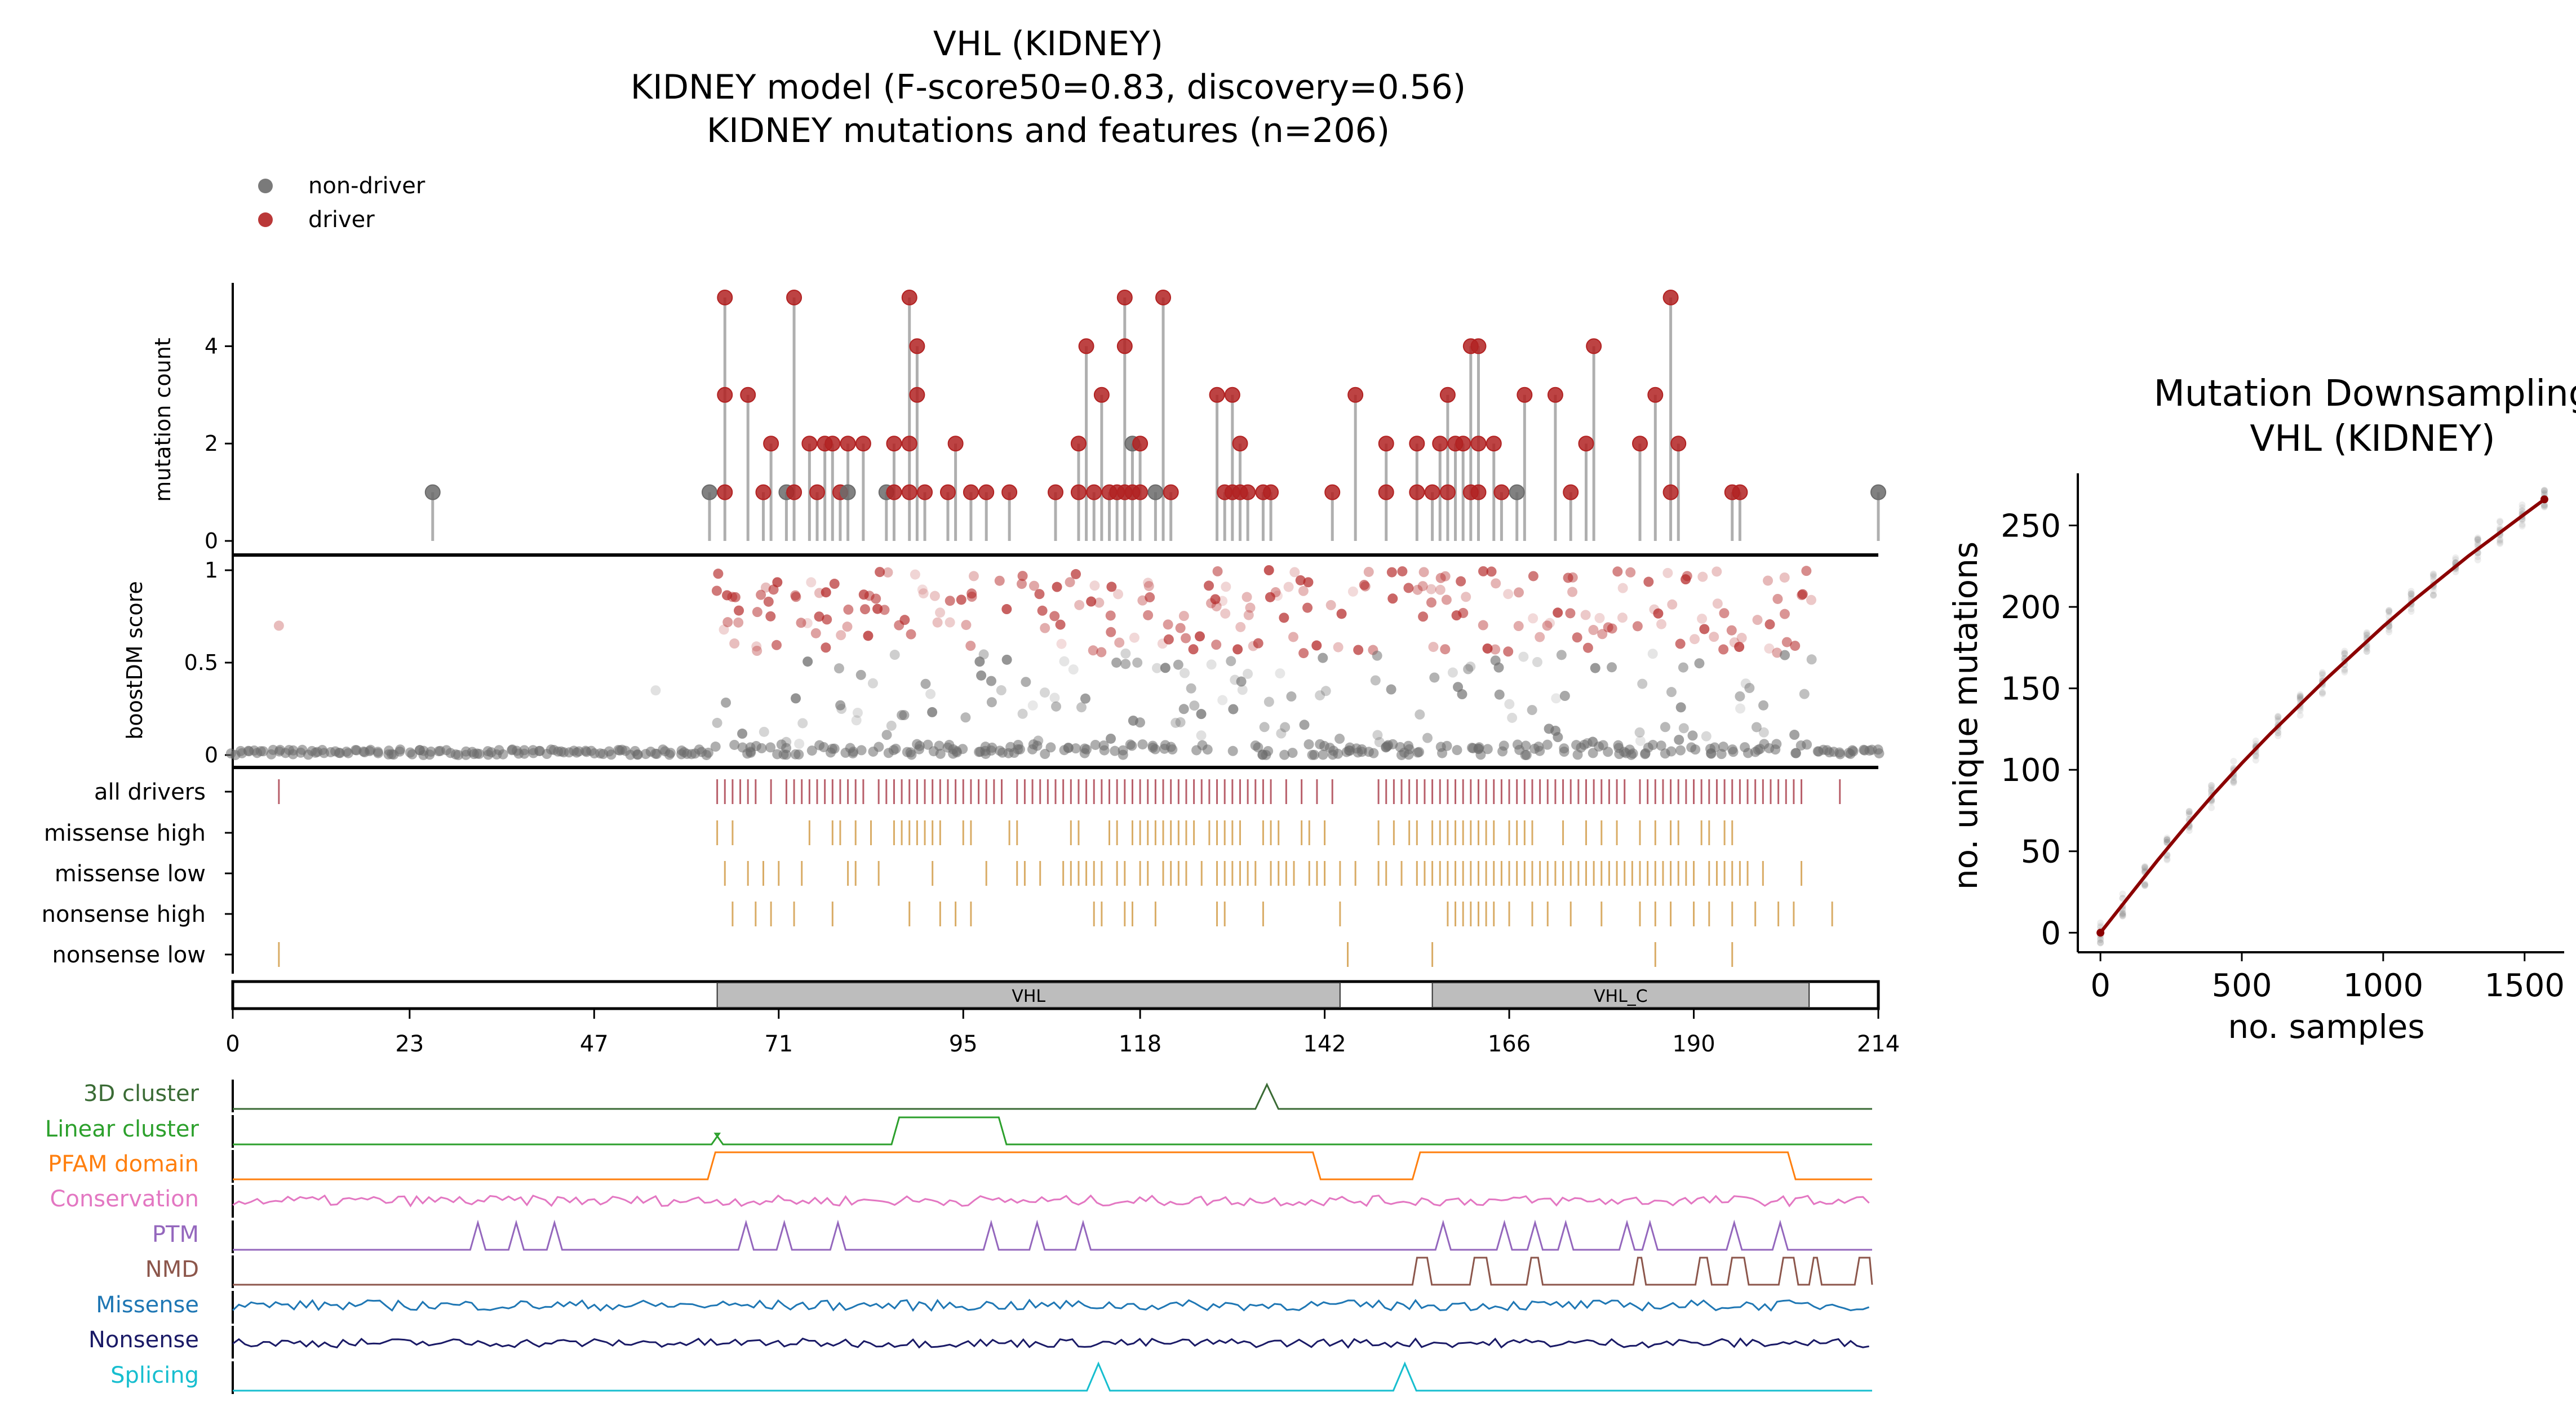  What do you see at coordinates (148, 1305) in the screenshot?
I see `feature-label: Missense` at bounding box center [148, 1305].